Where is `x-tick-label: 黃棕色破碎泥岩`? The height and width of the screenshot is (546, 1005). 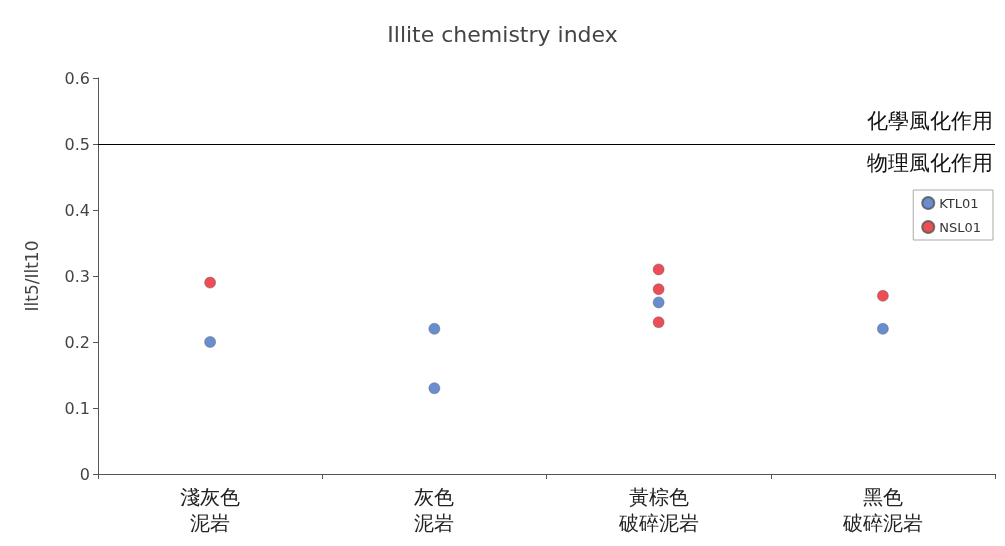
x-tick-label: 黃棕色破碎泥岩 is located at coordinates (658, 510).